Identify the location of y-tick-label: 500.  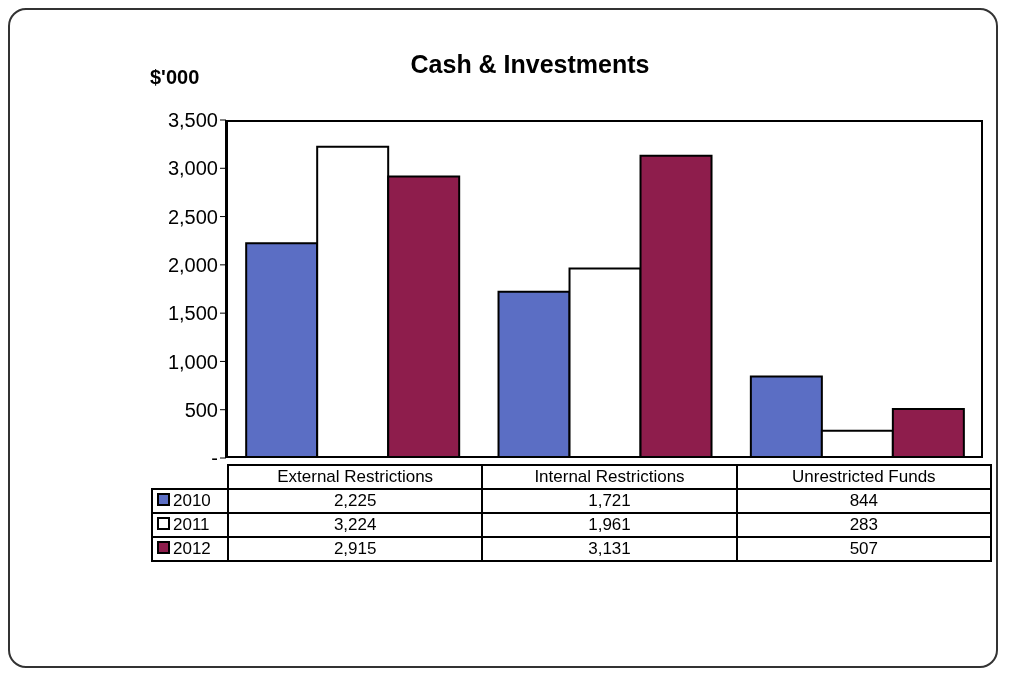
(201, 409).